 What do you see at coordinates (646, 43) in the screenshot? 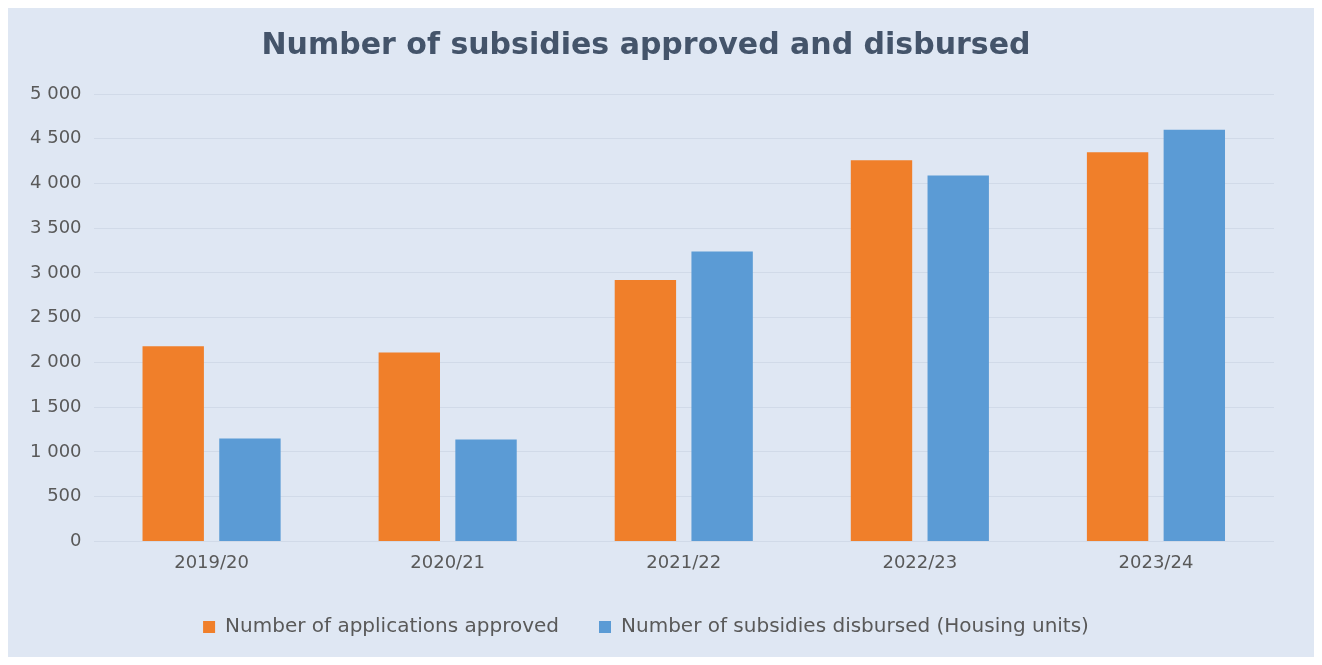
I see `chart-title: Number of subsidies approved and disbursed` at bounding box center [646, 43].